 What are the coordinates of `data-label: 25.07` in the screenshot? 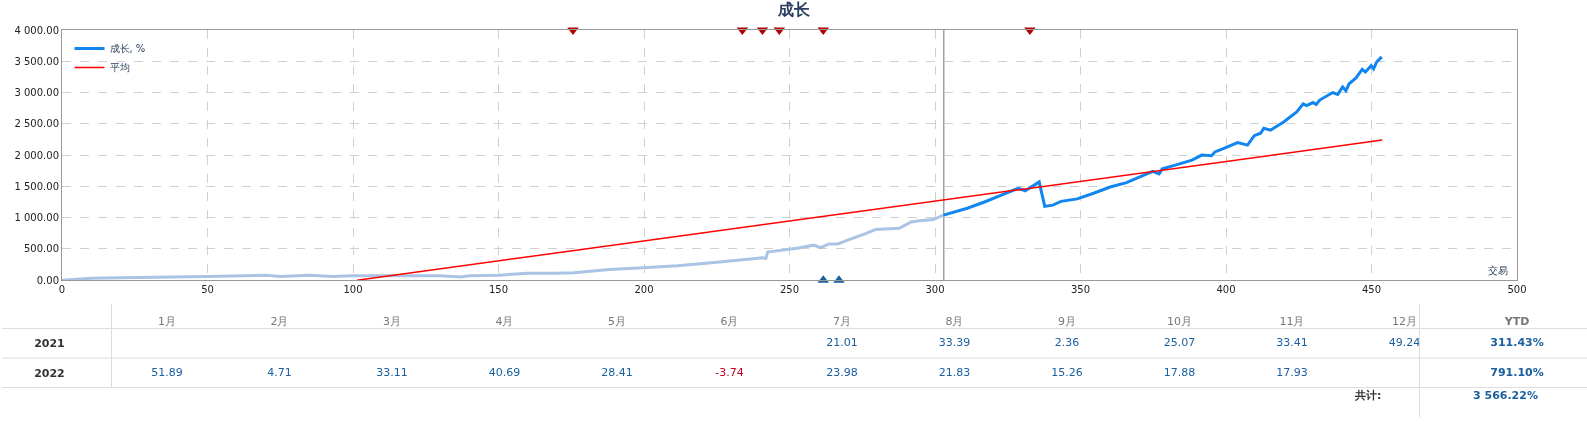 It's located at (1179, 342).